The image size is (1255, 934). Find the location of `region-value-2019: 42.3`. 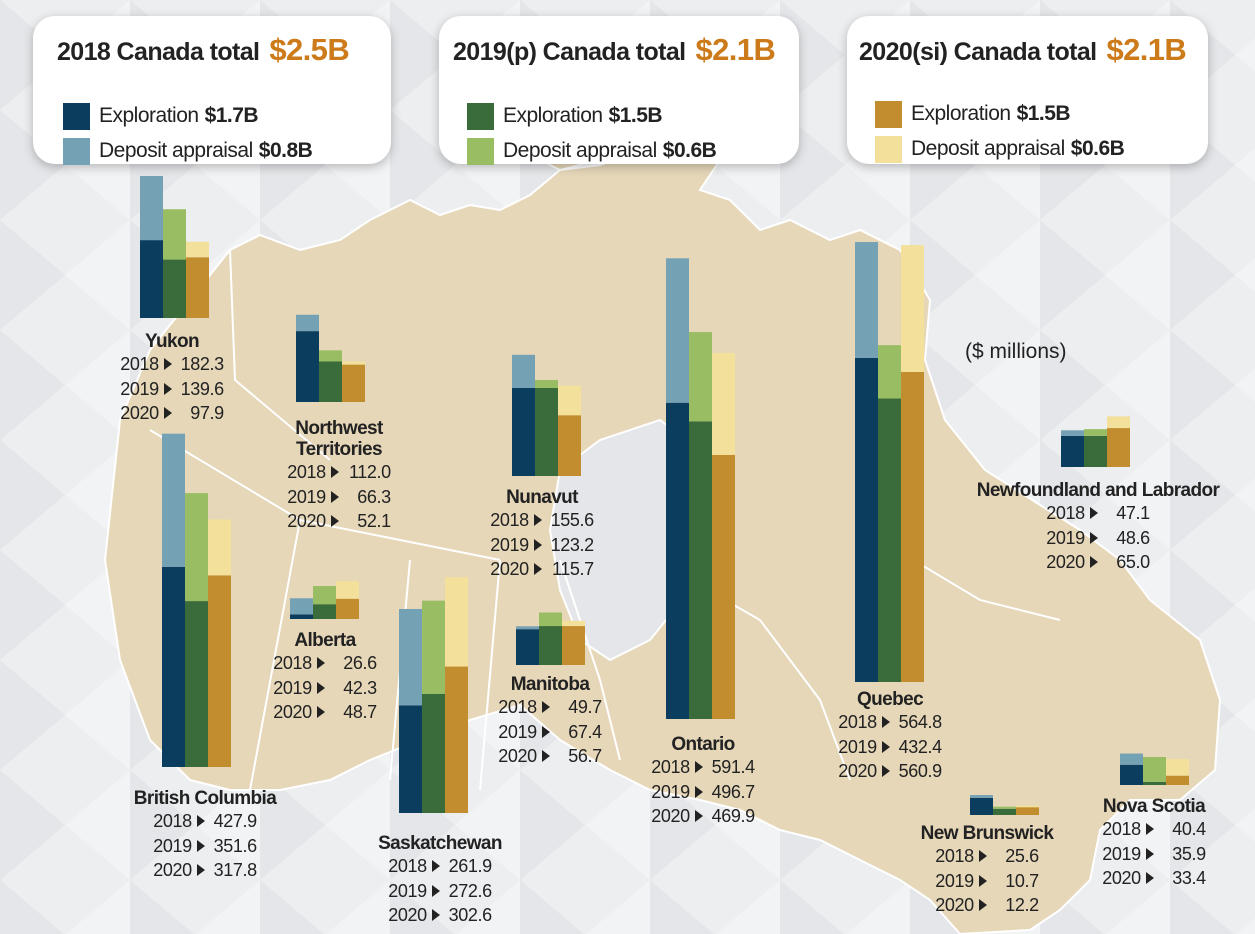

region-value-2019: 42.3 is located at coordinates (360, 687).